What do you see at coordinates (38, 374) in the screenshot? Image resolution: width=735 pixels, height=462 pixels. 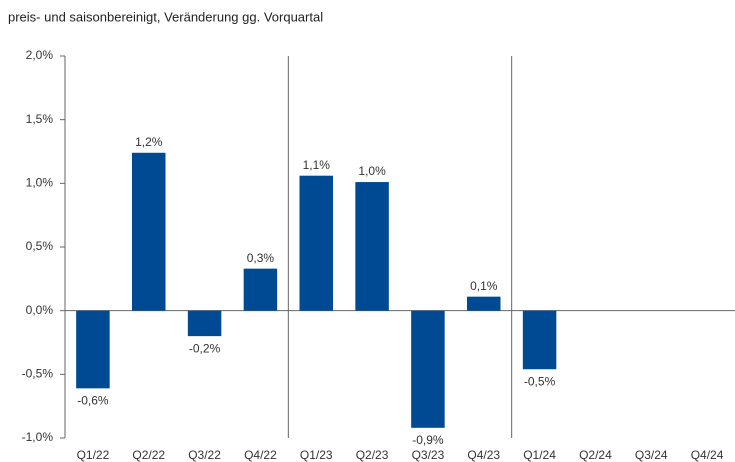 I see `y-tick-label: -0,5%` at bounding box center [38, 374].